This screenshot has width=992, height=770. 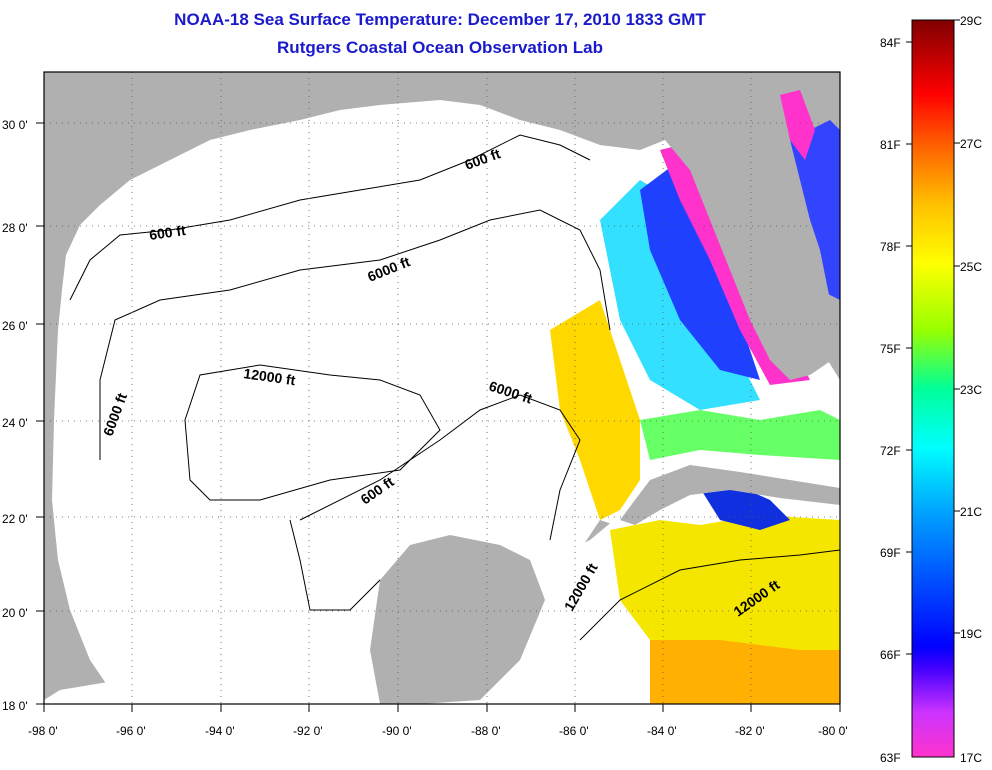 I want to click on lat-tick-label: 18 0', so click(x=15, y=706).